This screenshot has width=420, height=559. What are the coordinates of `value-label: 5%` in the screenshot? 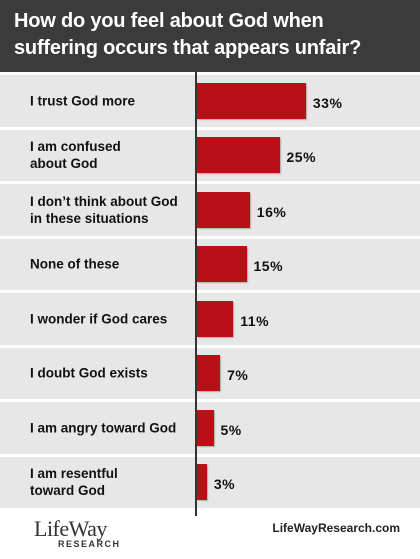 It's located at (231, 429).